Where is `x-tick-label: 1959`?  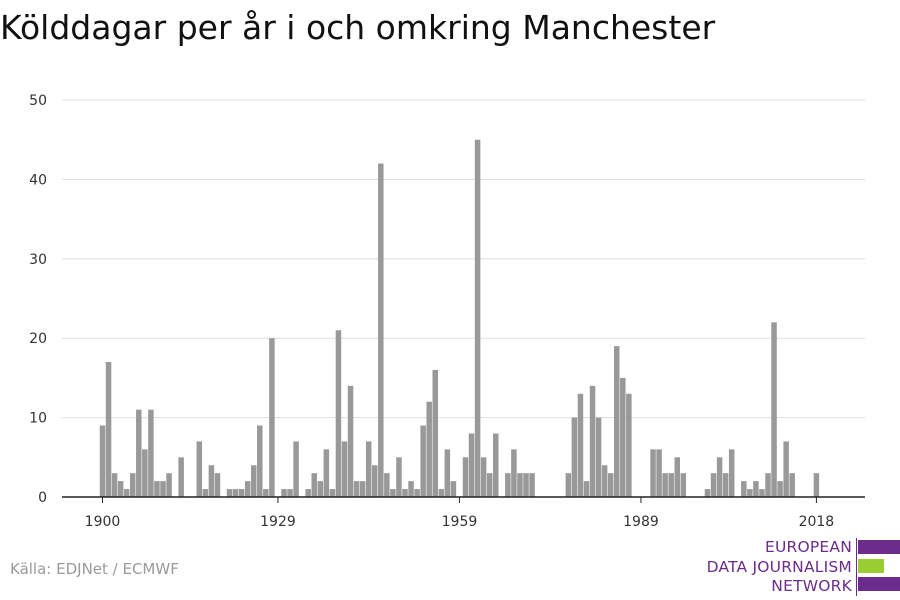 x-tick-label: 1959 is located at coordinates (460, 522).